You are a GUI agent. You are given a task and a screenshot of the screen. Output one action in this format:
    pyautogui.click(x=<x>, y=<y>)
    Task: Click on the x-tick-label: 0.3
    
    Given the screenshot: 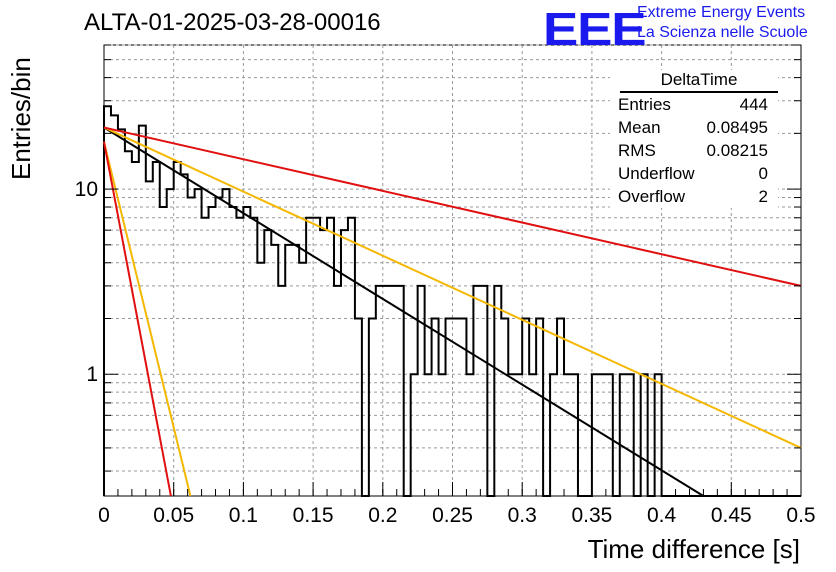 What is the action you would take?
    pyautogui.click(x=522, y=515)
    